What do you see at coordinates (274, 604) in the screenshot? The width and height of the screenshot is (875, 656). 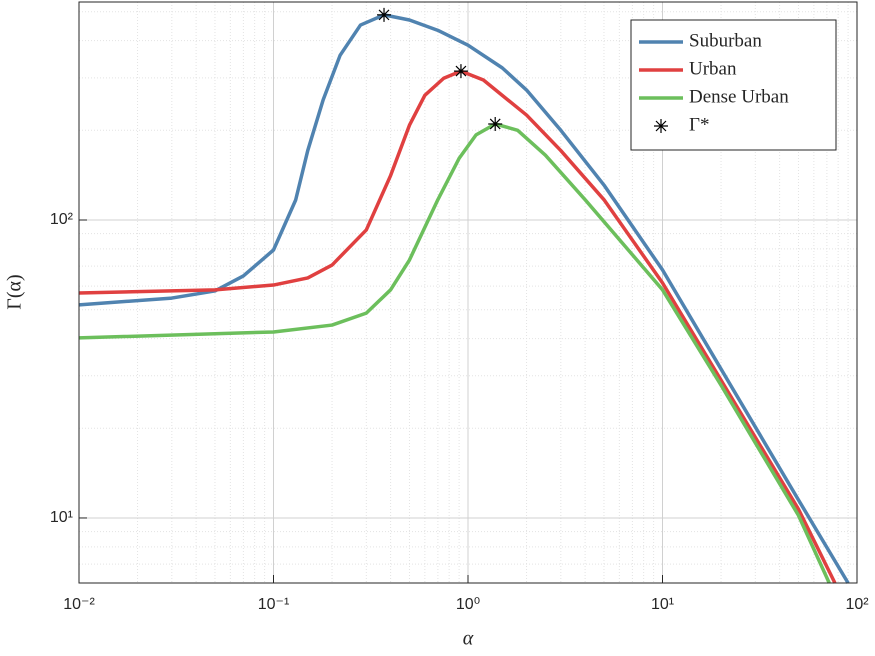 I see `x-tick-label: 10⁻¹` at bounding box center [274, 604].